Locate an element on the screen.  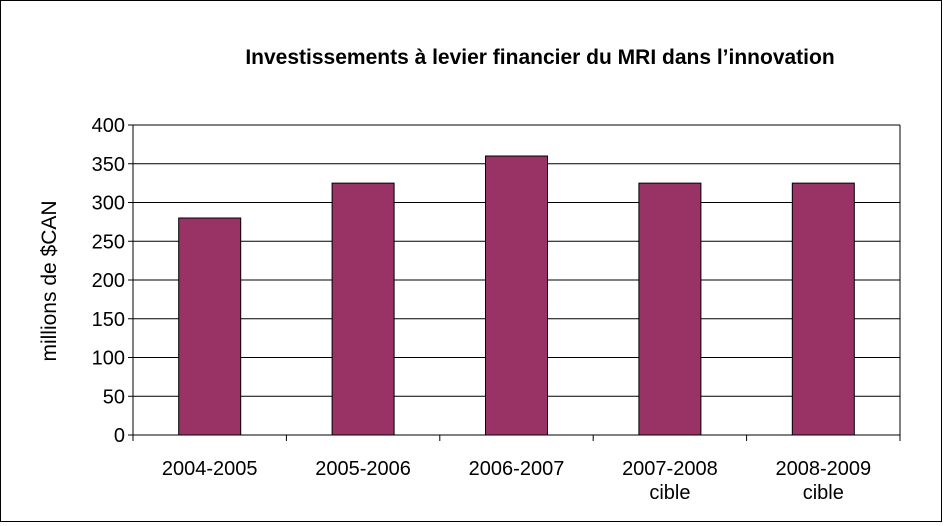
y-axis-label: millions de $CAN is located at coordinates (49, 280).